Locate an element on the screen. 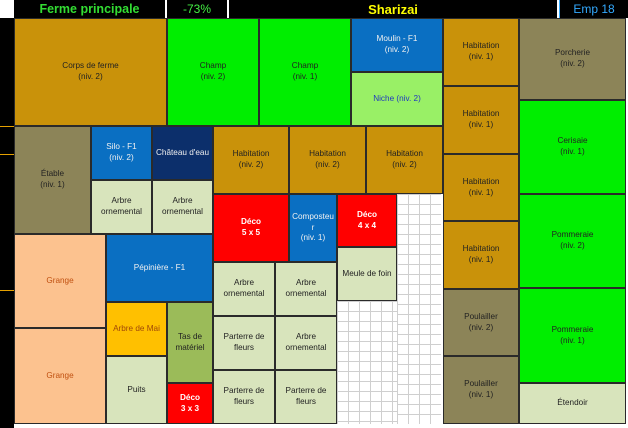 Image resolution: width=628 pixels, height=428 pixels. plot-composteur: Composteu r (niv. 1) is located at coordinates (313, 228).